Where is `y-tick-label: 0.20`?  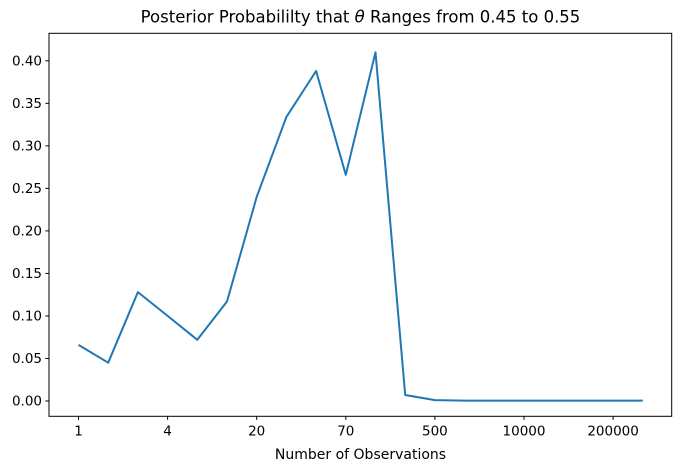
y-tick-label: 0.20 is located at coordinates (27, 232).